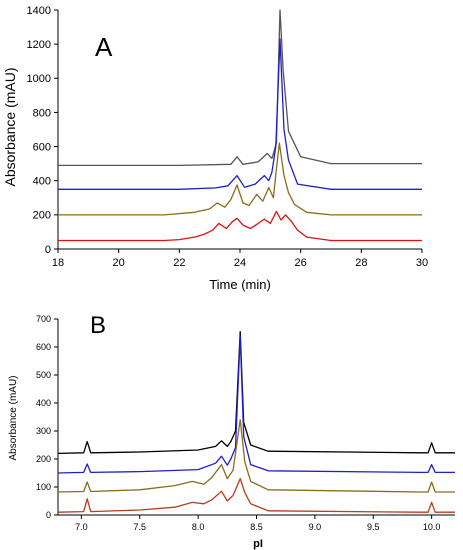  Describe the element at coordinates (43, 431) in the screenshot. I see `y-tick-label: 300` at that location.